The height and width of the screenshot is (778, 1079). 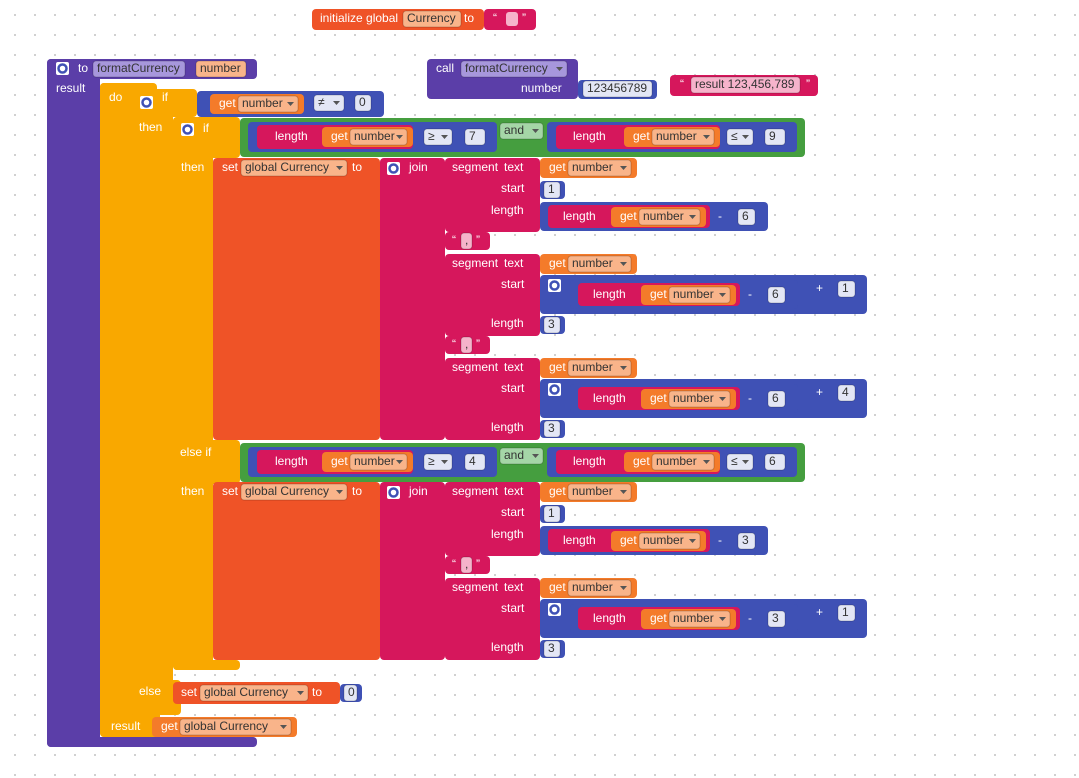 What do you see at coordinates (819, 392) in the screenshot?
I see `label: +` at bounding box center [819, 392].